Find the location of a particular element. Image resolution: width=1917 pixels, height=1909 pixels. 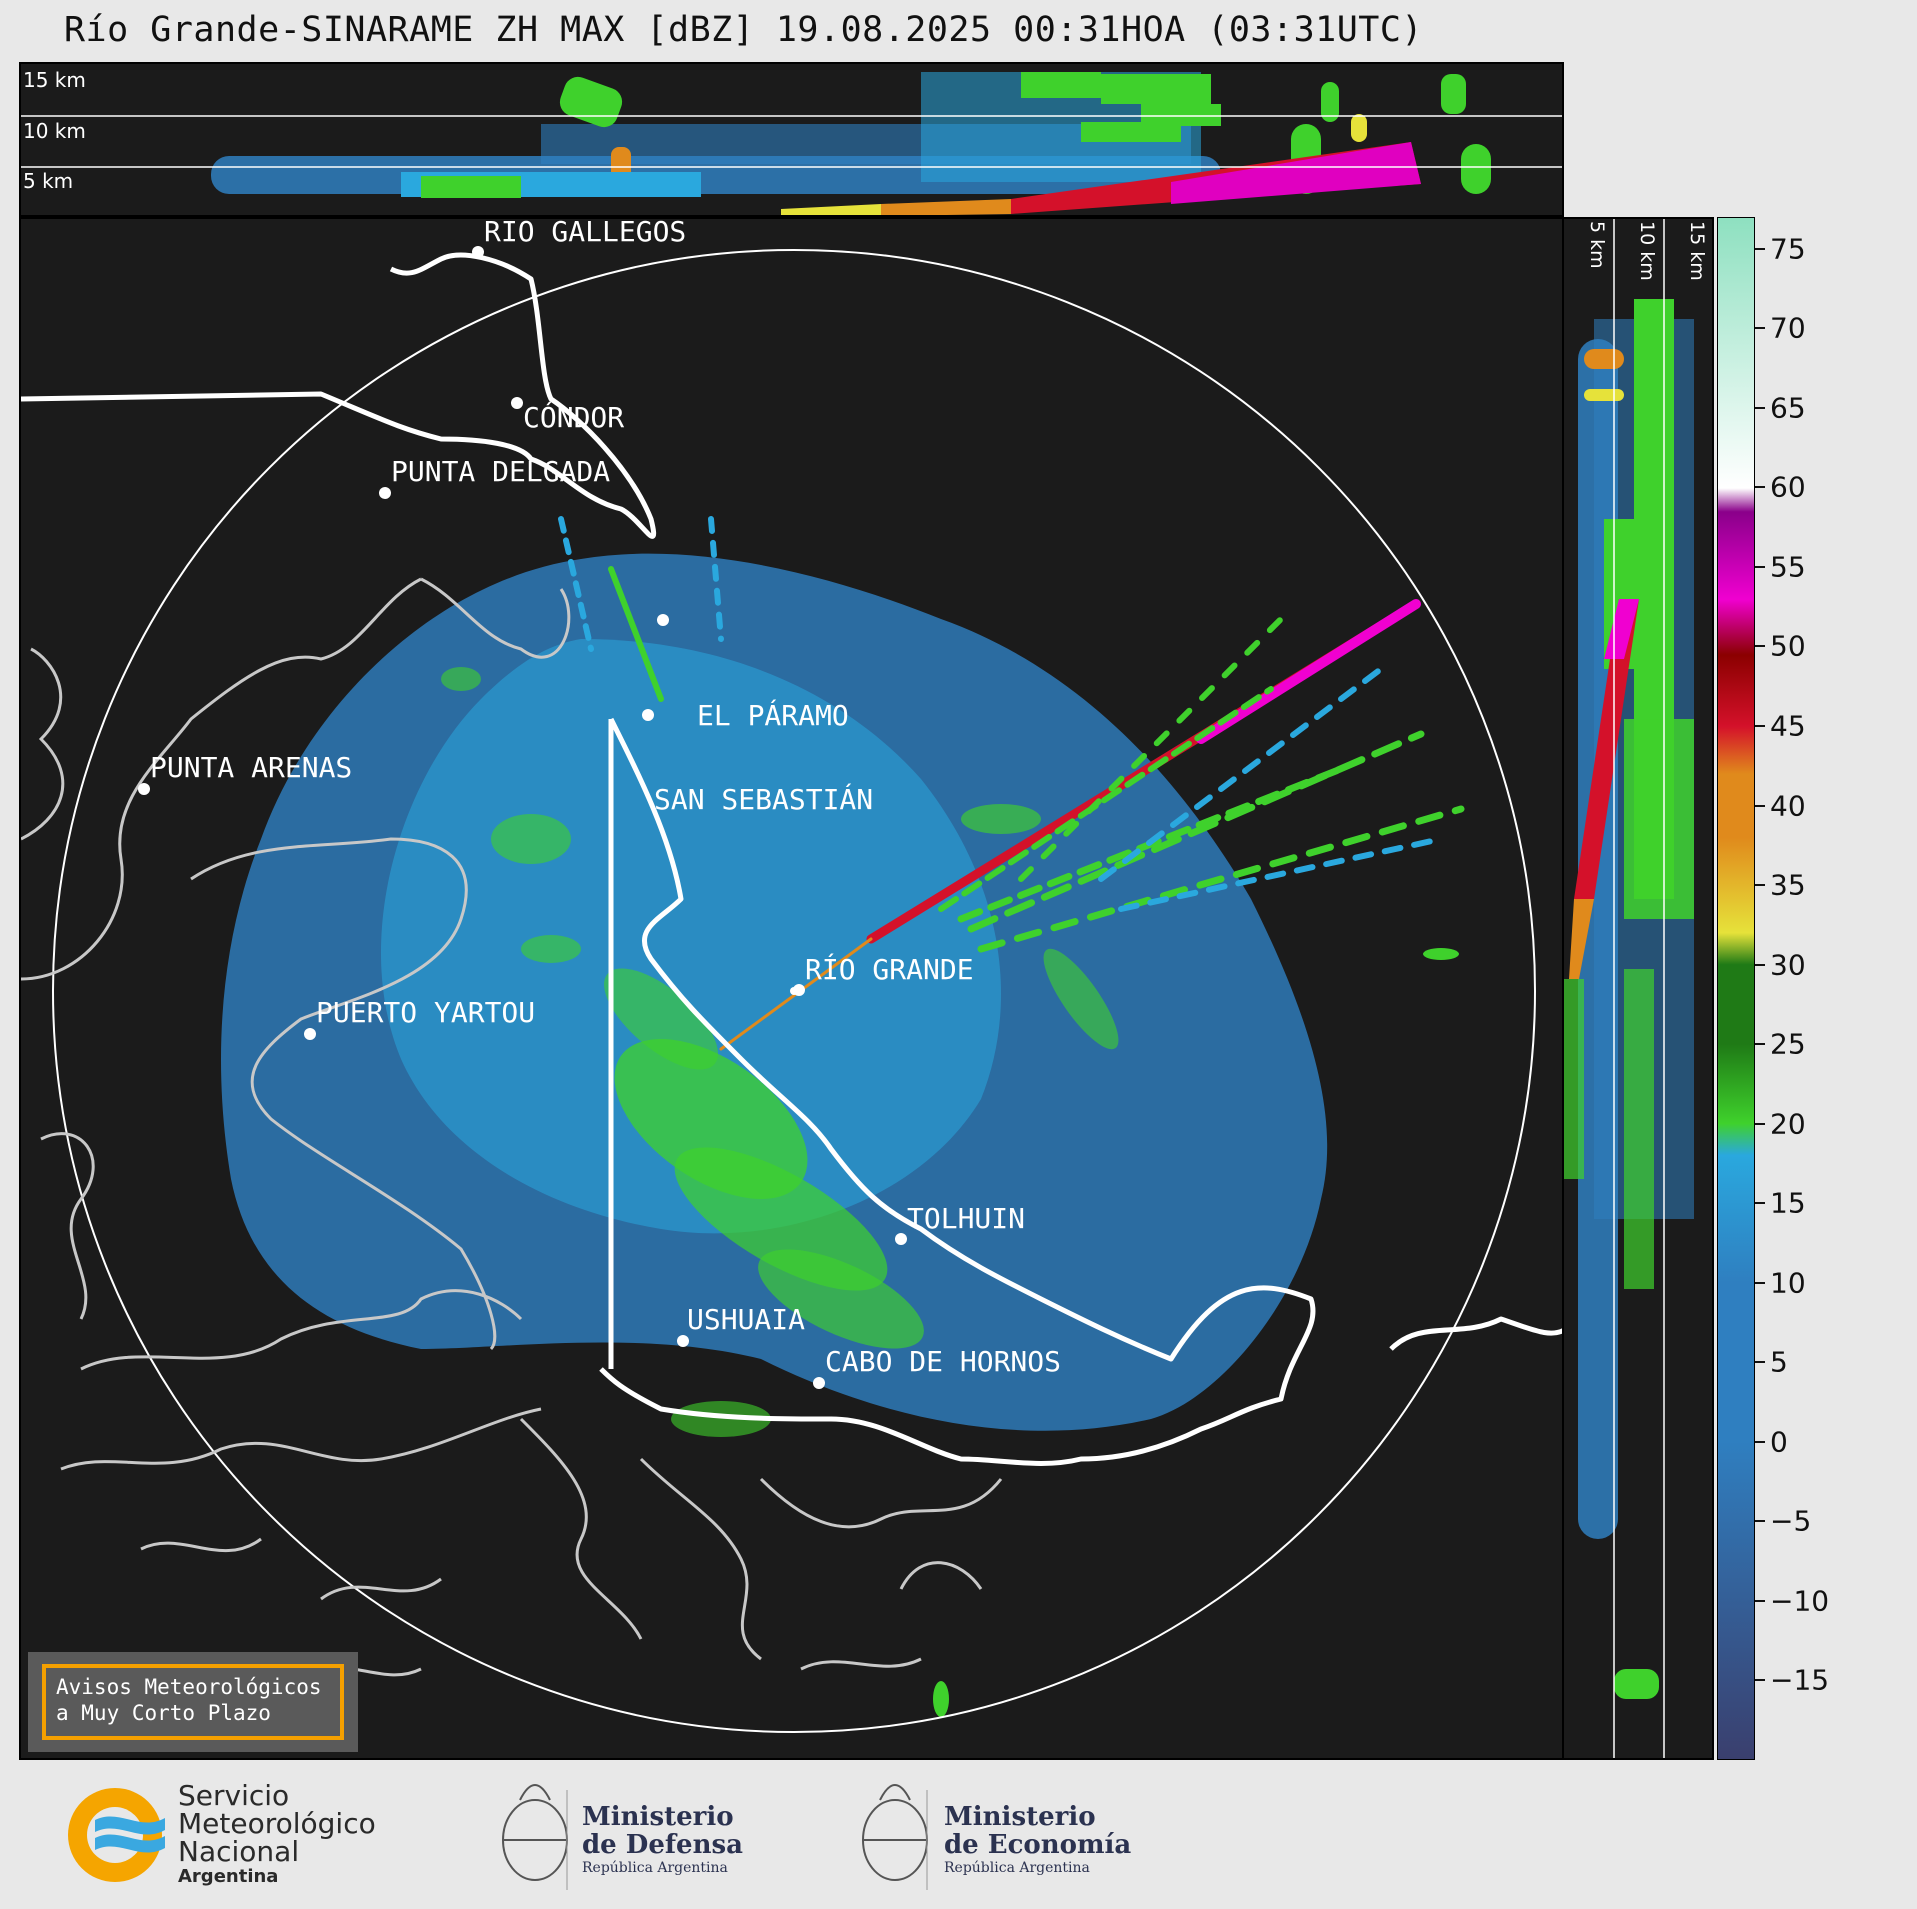

place-label: CÓNDOR is located at coordinates (574, 417).